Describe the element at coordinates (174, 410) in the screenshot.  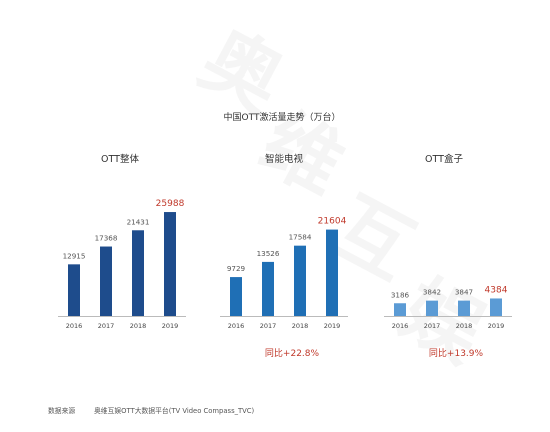
I see `source-text: 奥维互娱OTT大数据平台(TV Video Compass_TVC)` at that location.